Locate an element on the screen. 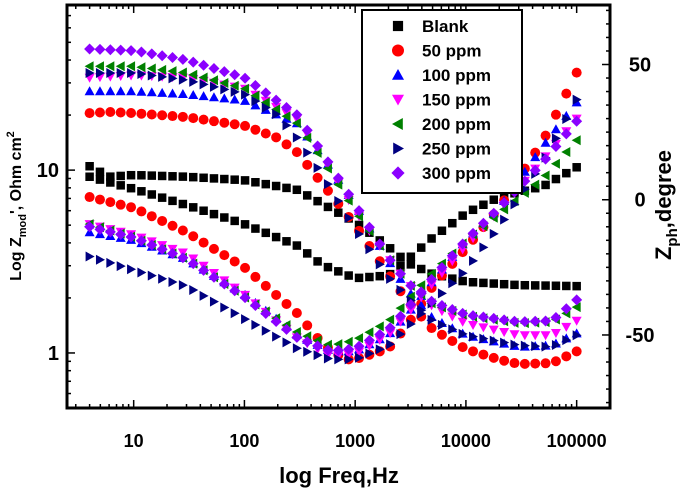 Image resolution: width=685 pixels, height=491 pixels. legend-label-300-ppm: 300 ppm is located at coordinates (456, 173).